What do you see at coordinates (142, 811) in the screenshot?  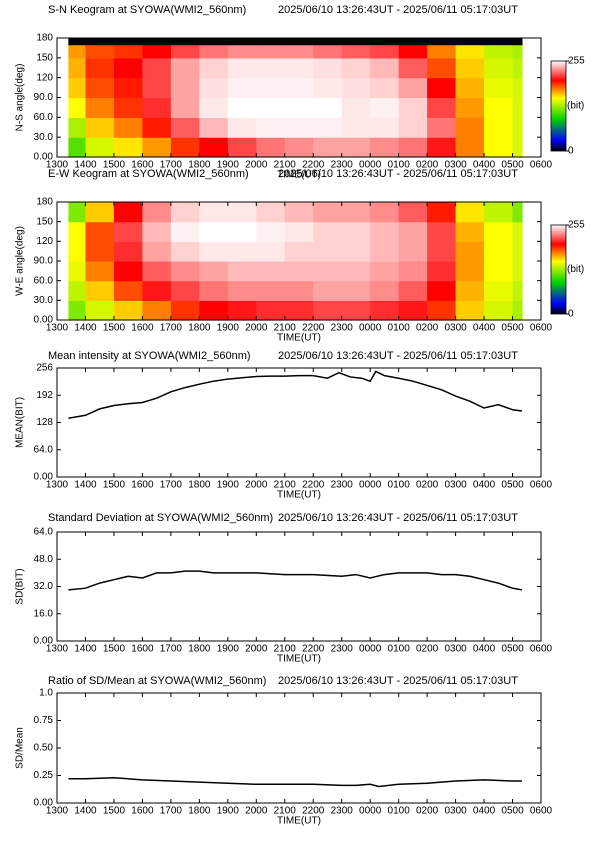 I see `x-tick-label: 1600` at bounding box center [142, 811].